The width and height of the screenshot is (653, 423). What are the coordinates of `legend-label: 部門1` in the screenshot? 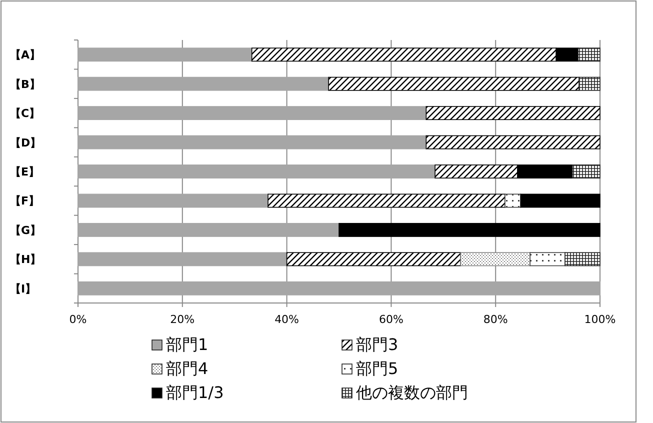 It's located at (187, 344).